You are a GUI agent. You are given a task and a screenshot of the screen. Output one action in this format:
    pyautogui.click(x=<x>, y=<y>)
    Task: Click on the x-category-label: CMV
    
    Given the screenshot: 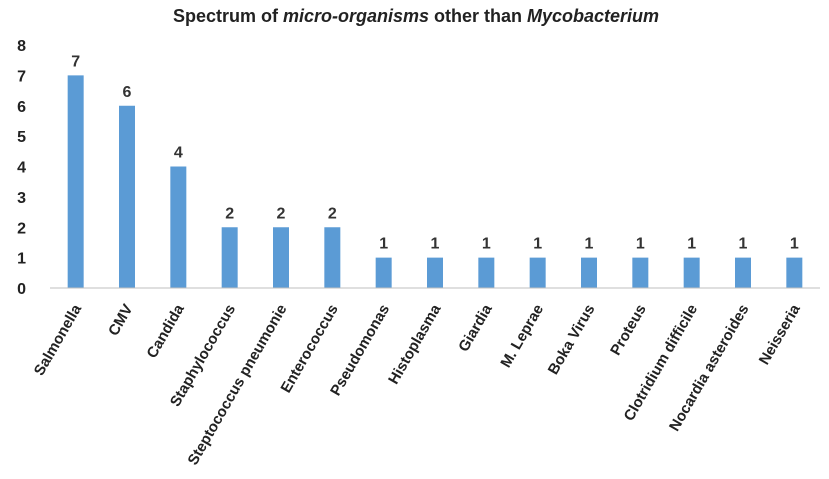 What is the action you would take?
    pyautogui.click(x=120, y=320)
    